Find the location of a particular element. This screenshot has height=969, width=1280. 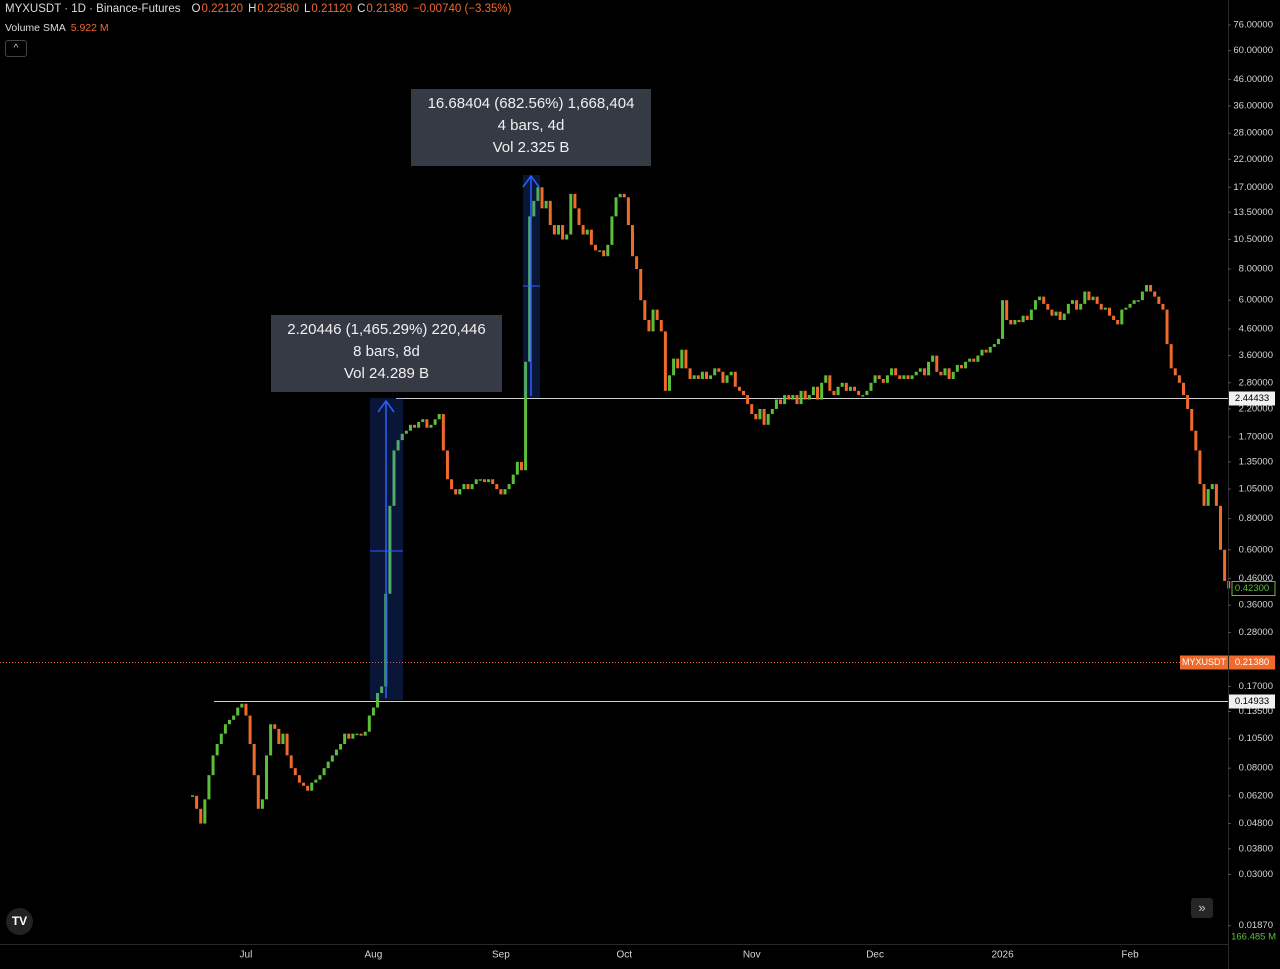

x-tick-label: Feb is located at coordinates (1130, 955).